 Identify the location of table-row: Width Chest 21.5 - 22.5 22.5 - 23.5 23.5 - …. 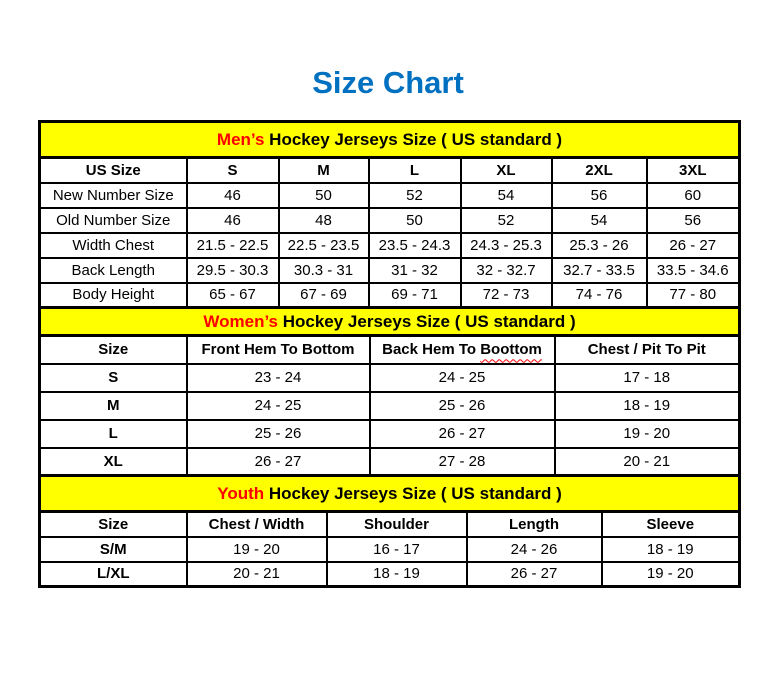
(389, 245).